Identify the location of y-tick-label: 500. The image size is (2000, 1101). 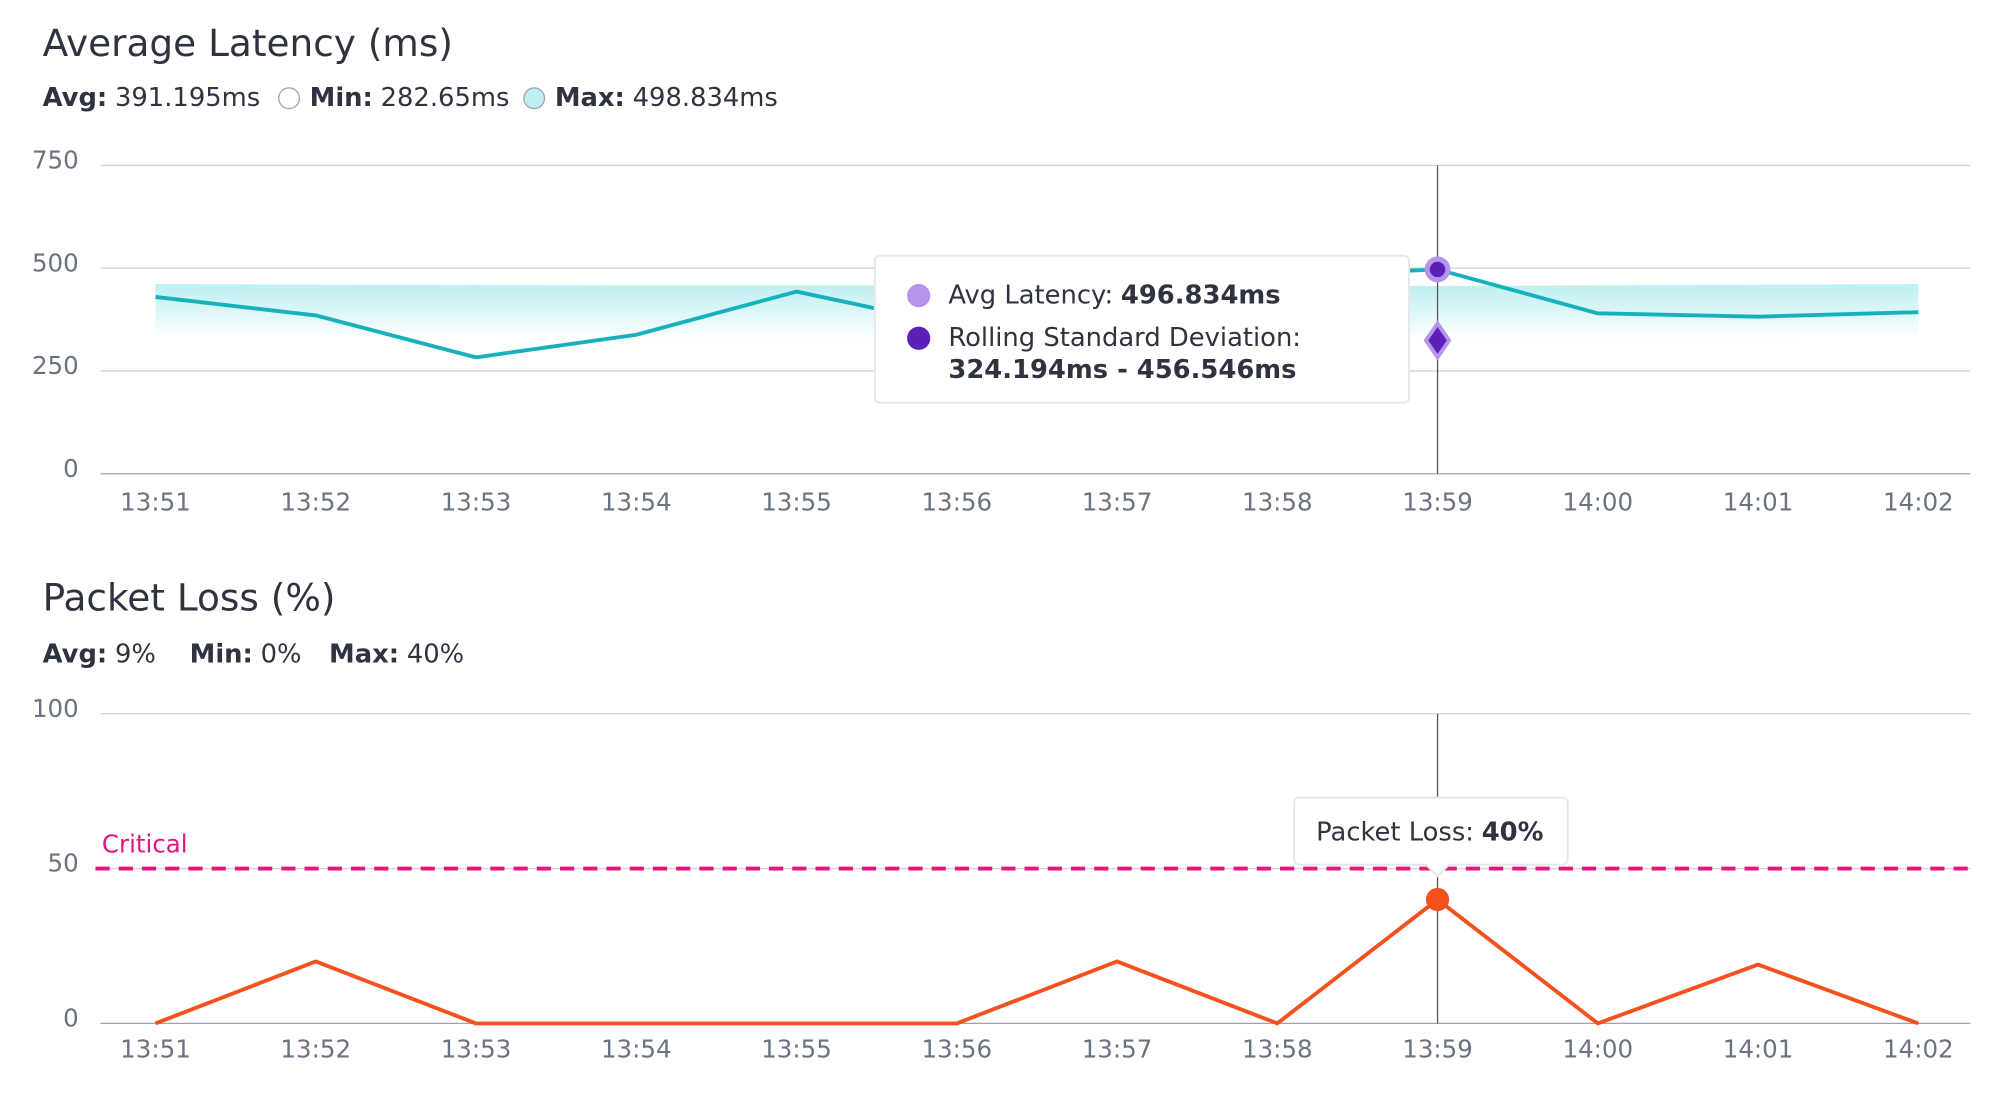
(55, 262).